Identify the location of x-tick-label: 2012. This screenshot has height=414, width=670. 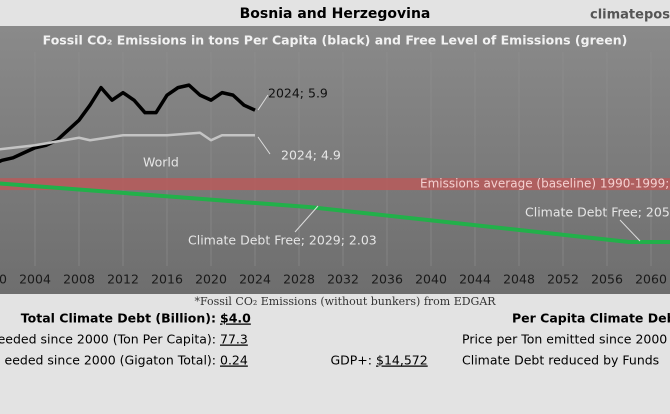
(123, 279).